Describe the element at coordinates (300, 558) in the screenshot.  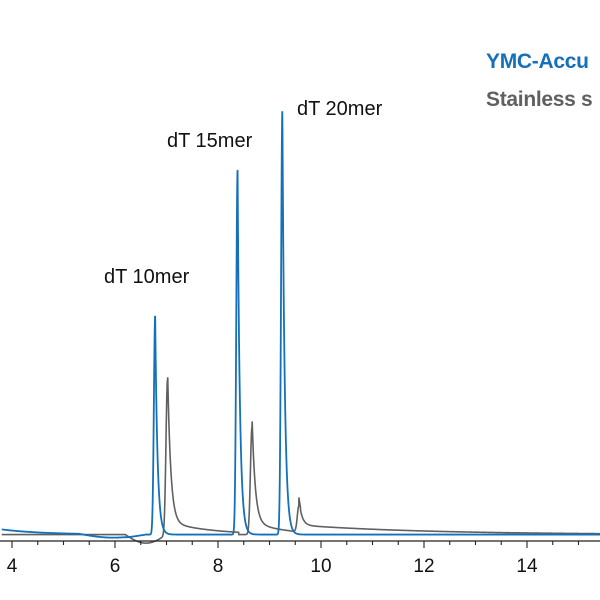
I see `x-axis: 4 6 8 10 12 14` at that location.